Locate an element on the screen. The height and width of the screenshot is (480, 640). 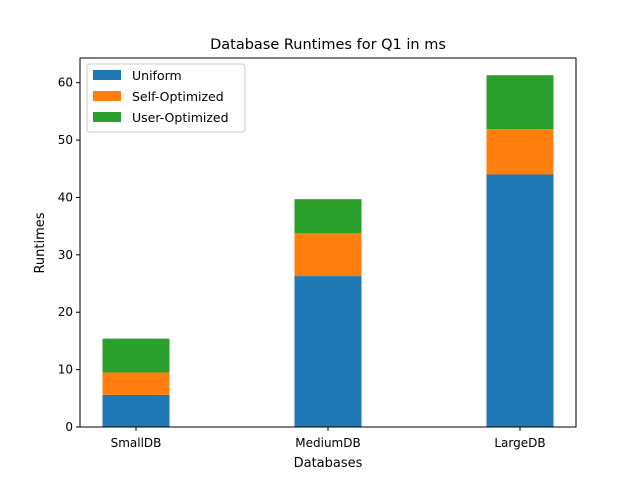
y-tick-label: 50 is located at coordinates (65, 140).